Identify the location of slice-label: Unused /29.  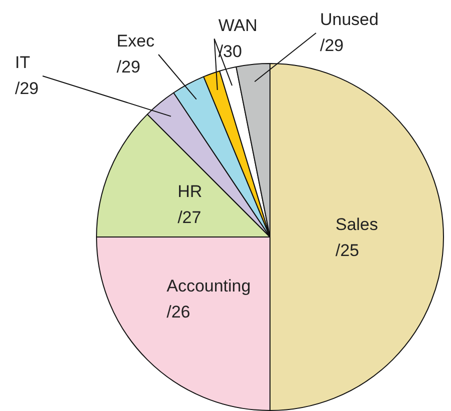
(349, 32).